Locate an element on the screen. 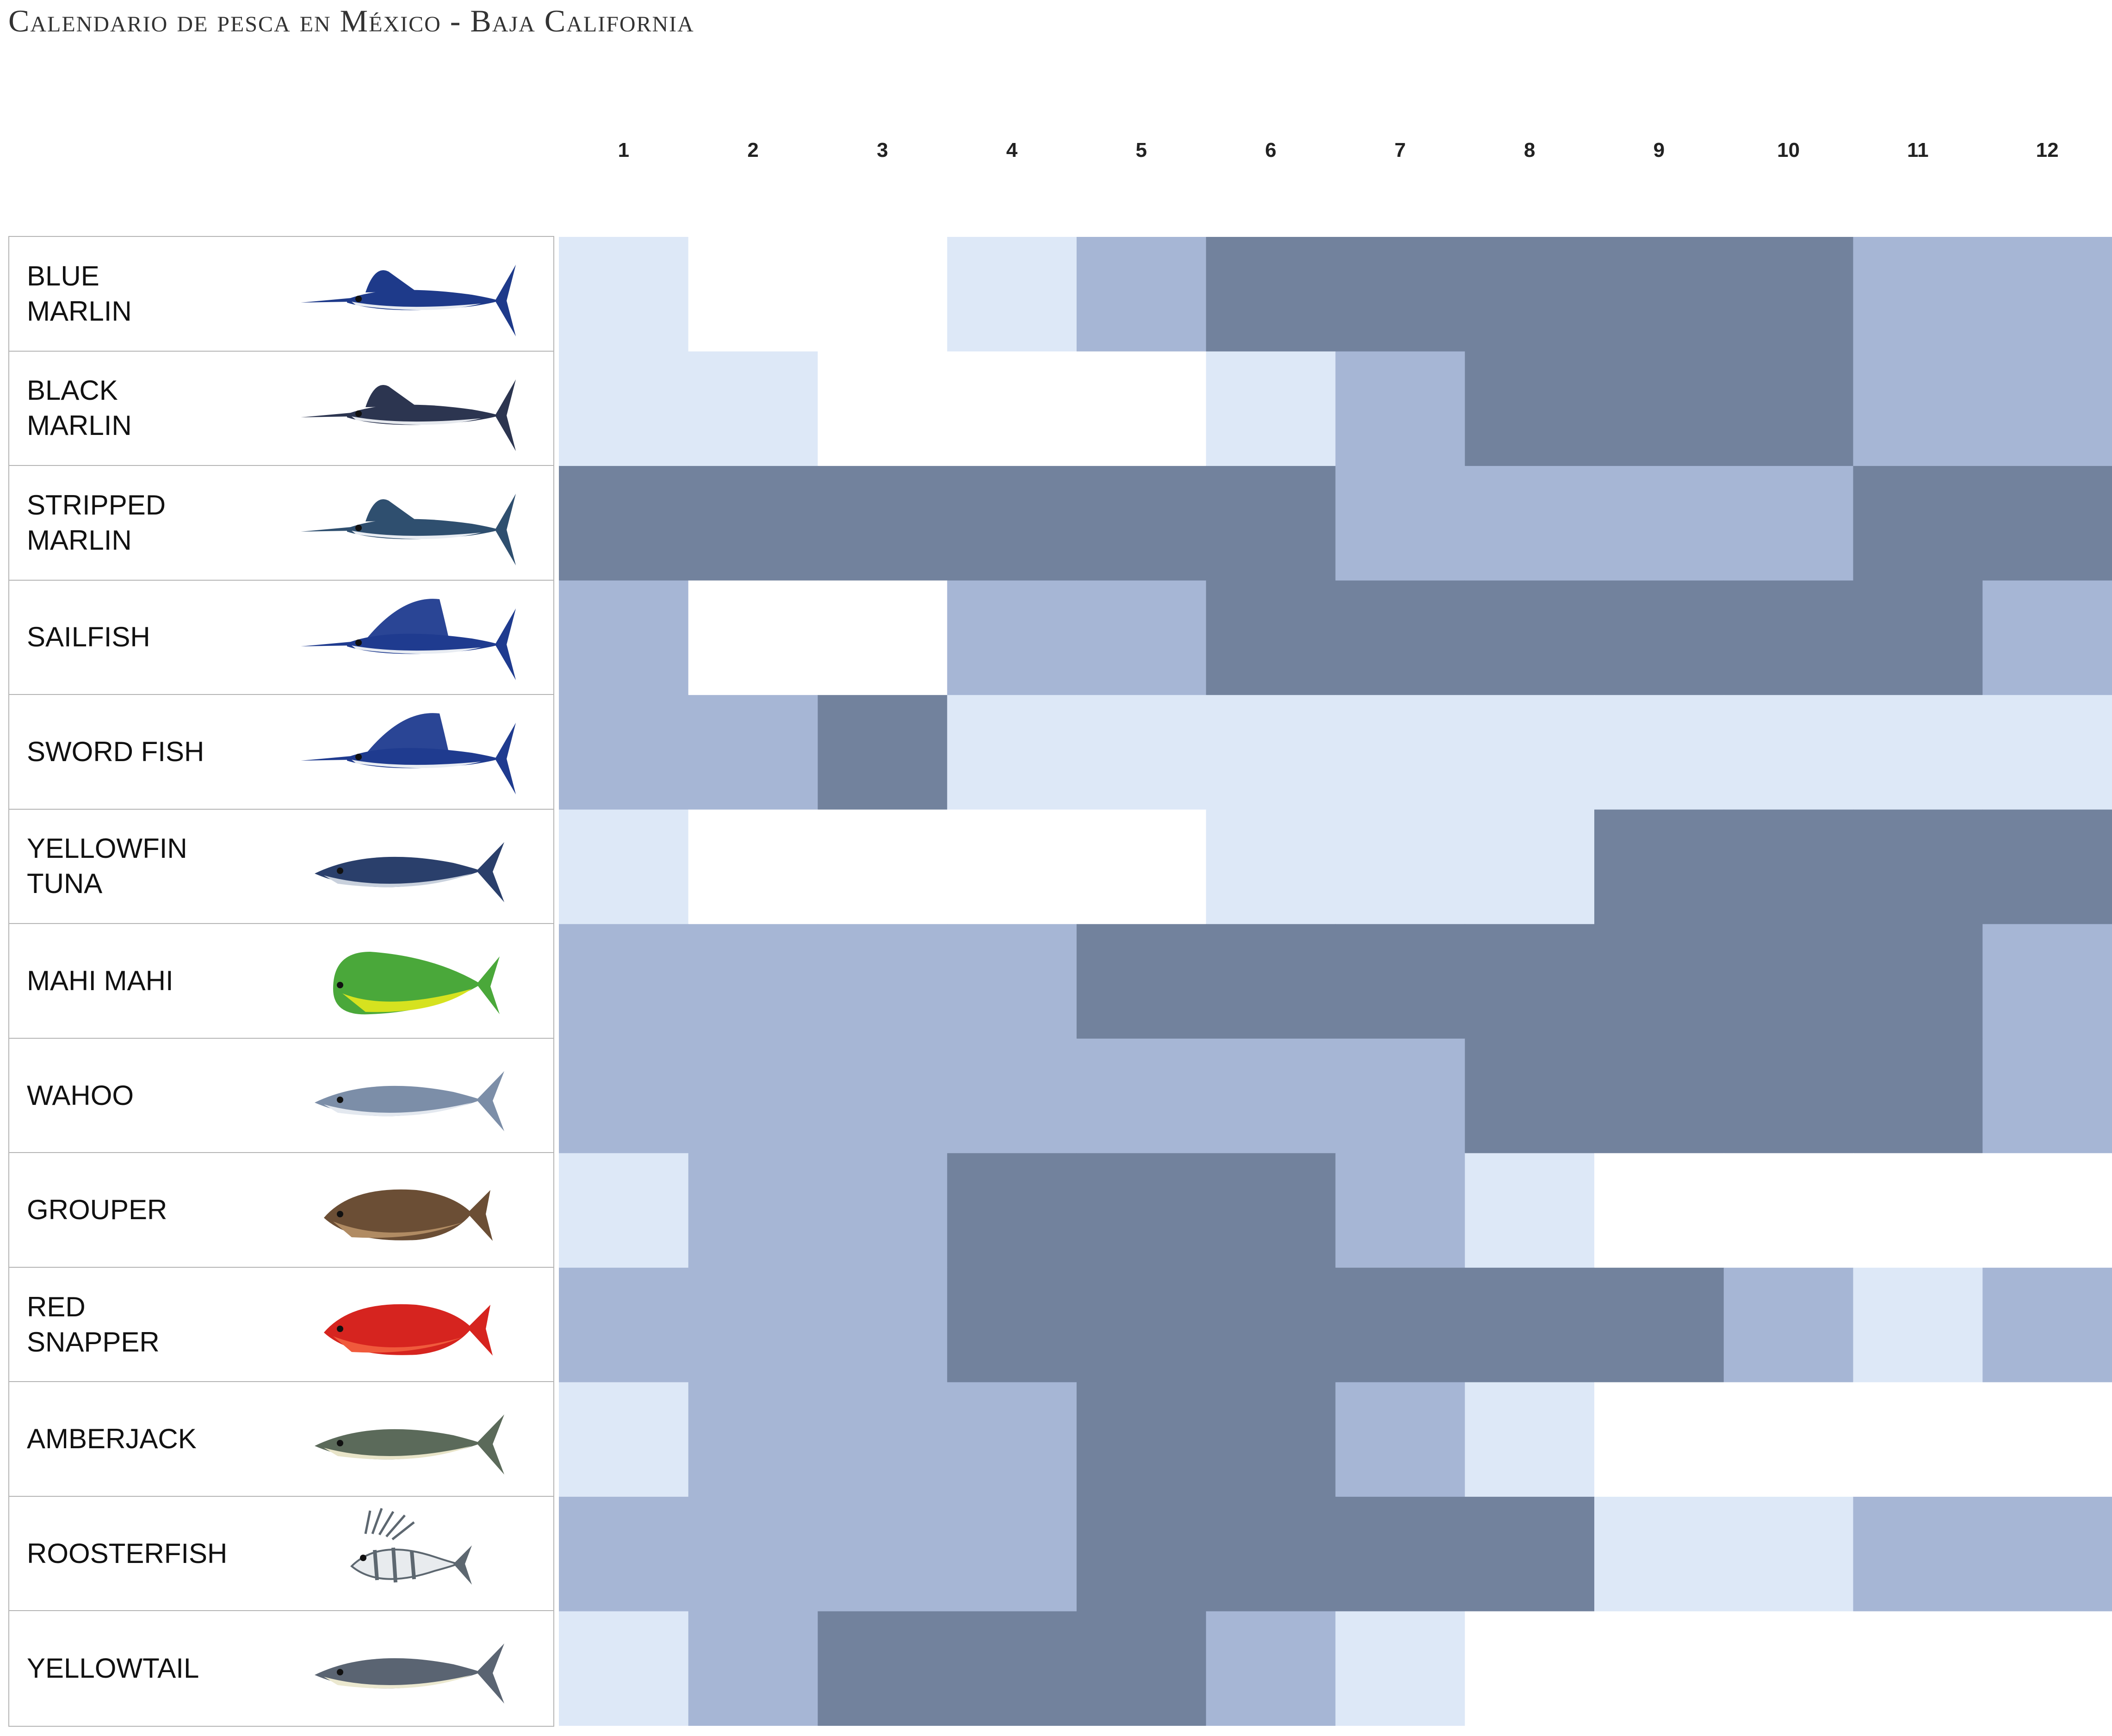  month-label: 9 is located at coordinates (1659, 150).